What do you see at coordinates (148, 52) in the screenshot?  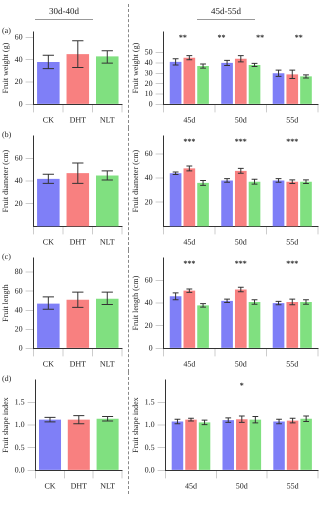 I see `y-tick-label: 50` at bounding box center [148, 52].